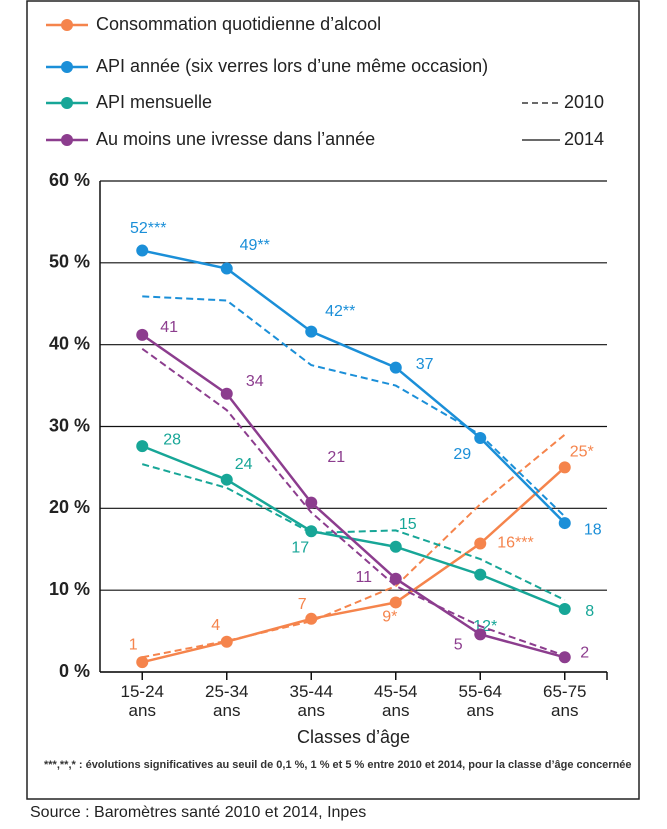 The image size is (667, 829). I want to click on legend-label: Consommation quotidienne d’alcool, so click(238, 24).